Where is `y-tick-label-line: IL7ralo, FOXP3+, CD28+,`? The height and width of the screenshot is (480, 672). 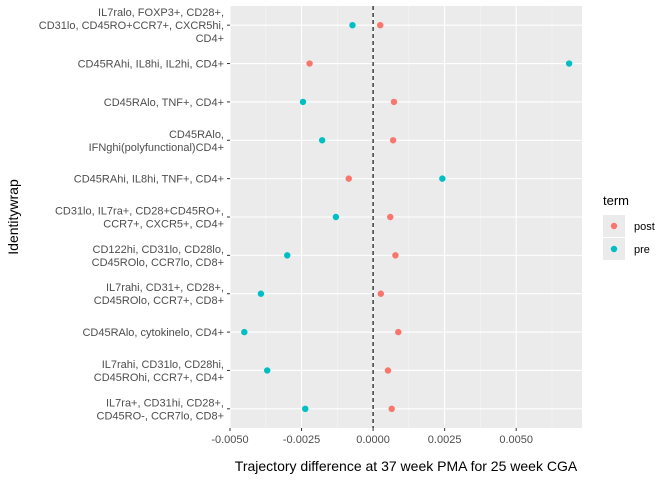
y-tick-label-line: IL7ralo, FOXP3+, CD28+, is located at coordinates (161, 13).